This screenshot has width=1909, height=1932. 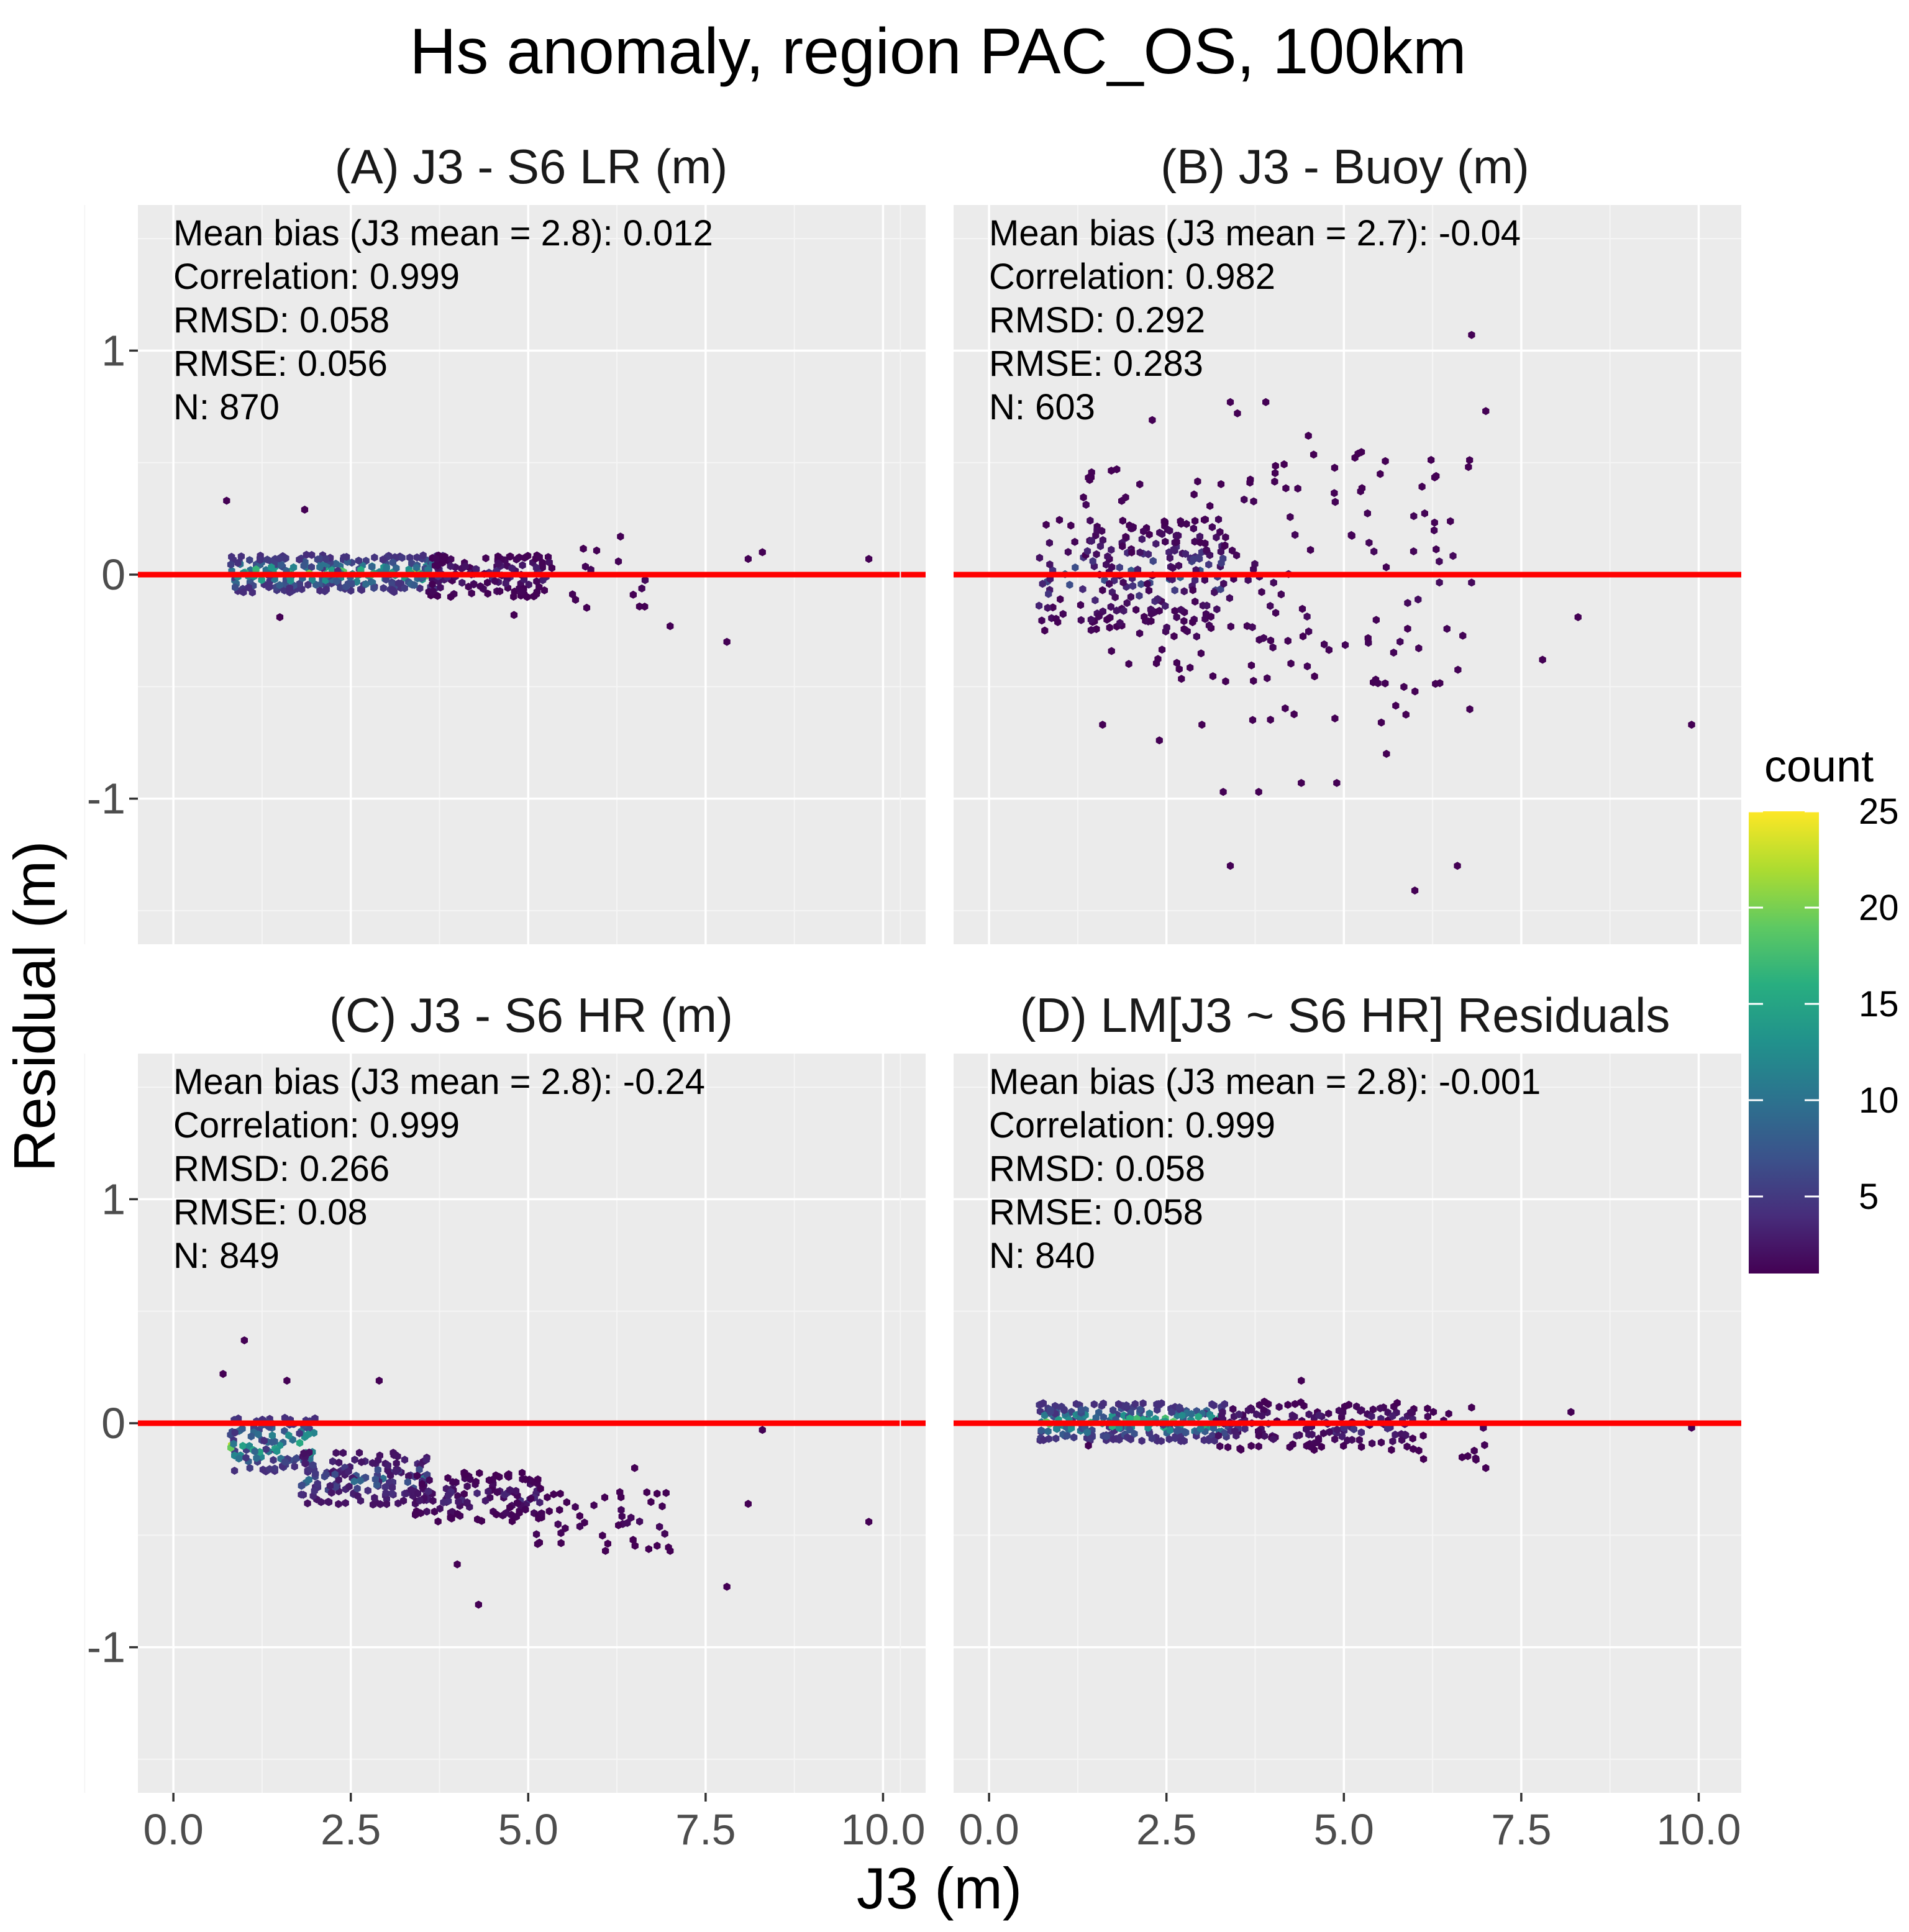 I want to click on panel-d-stat-rmse: RMSE: 0.058, so click(x=1096, y=1212).